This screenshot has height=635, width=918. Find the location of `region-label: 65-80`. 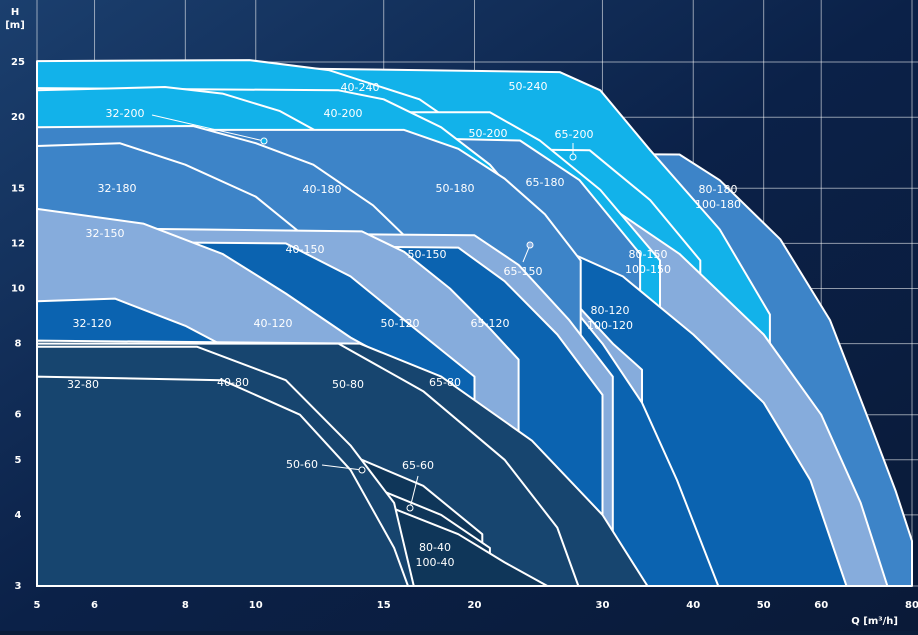

region-label: 65-80 is located at coordinates (445, 382).